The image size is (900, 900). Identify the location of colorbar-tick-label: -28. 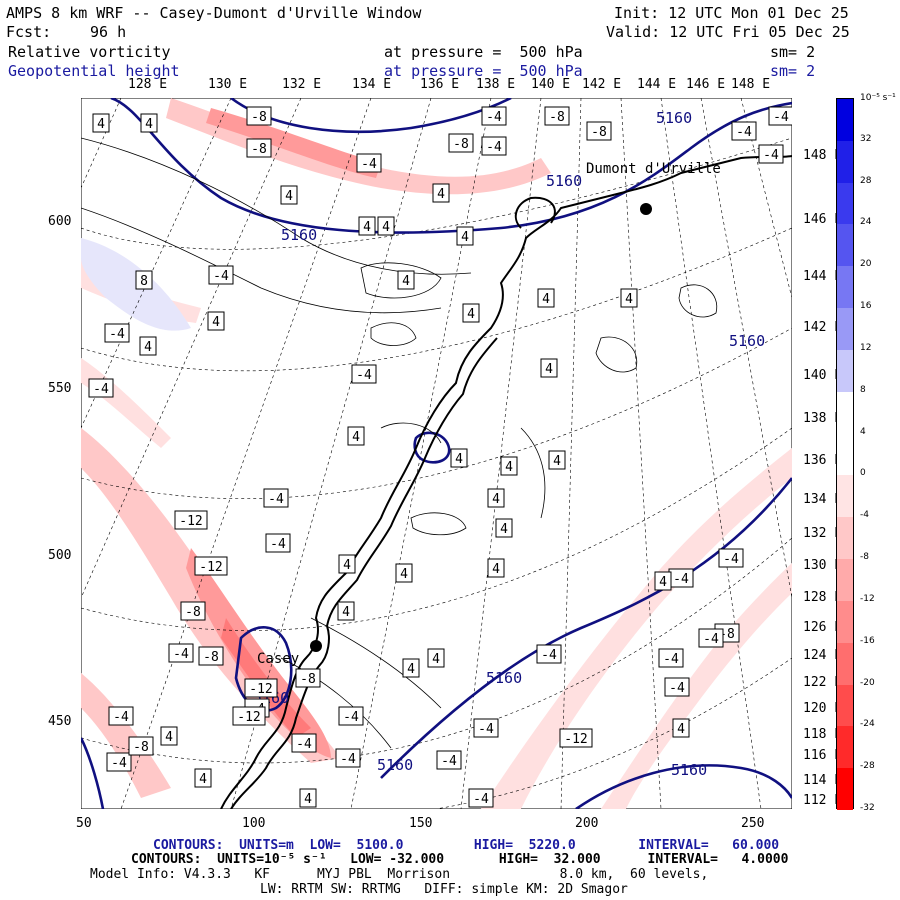
(867, 766).